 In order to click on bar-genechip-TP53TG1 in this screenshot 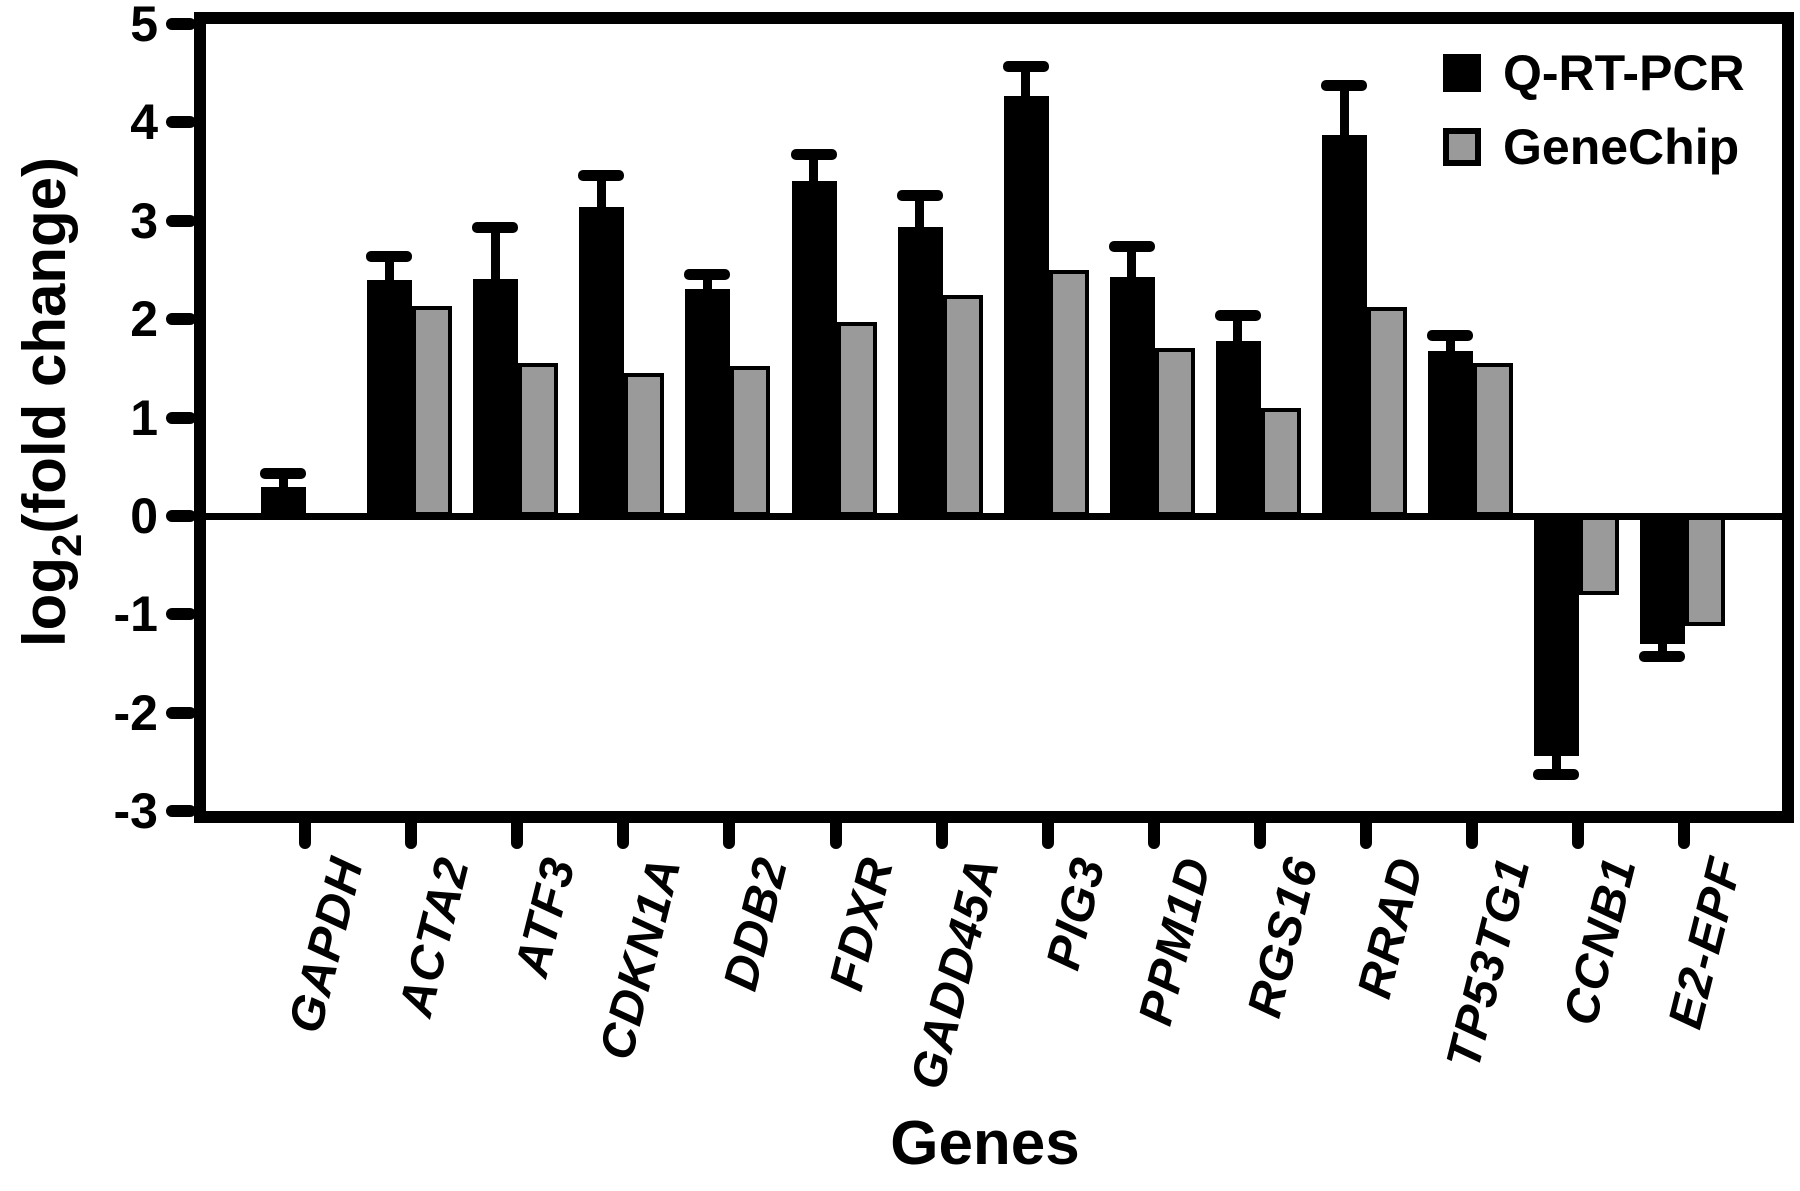, I will do `click(1493, 439)`.